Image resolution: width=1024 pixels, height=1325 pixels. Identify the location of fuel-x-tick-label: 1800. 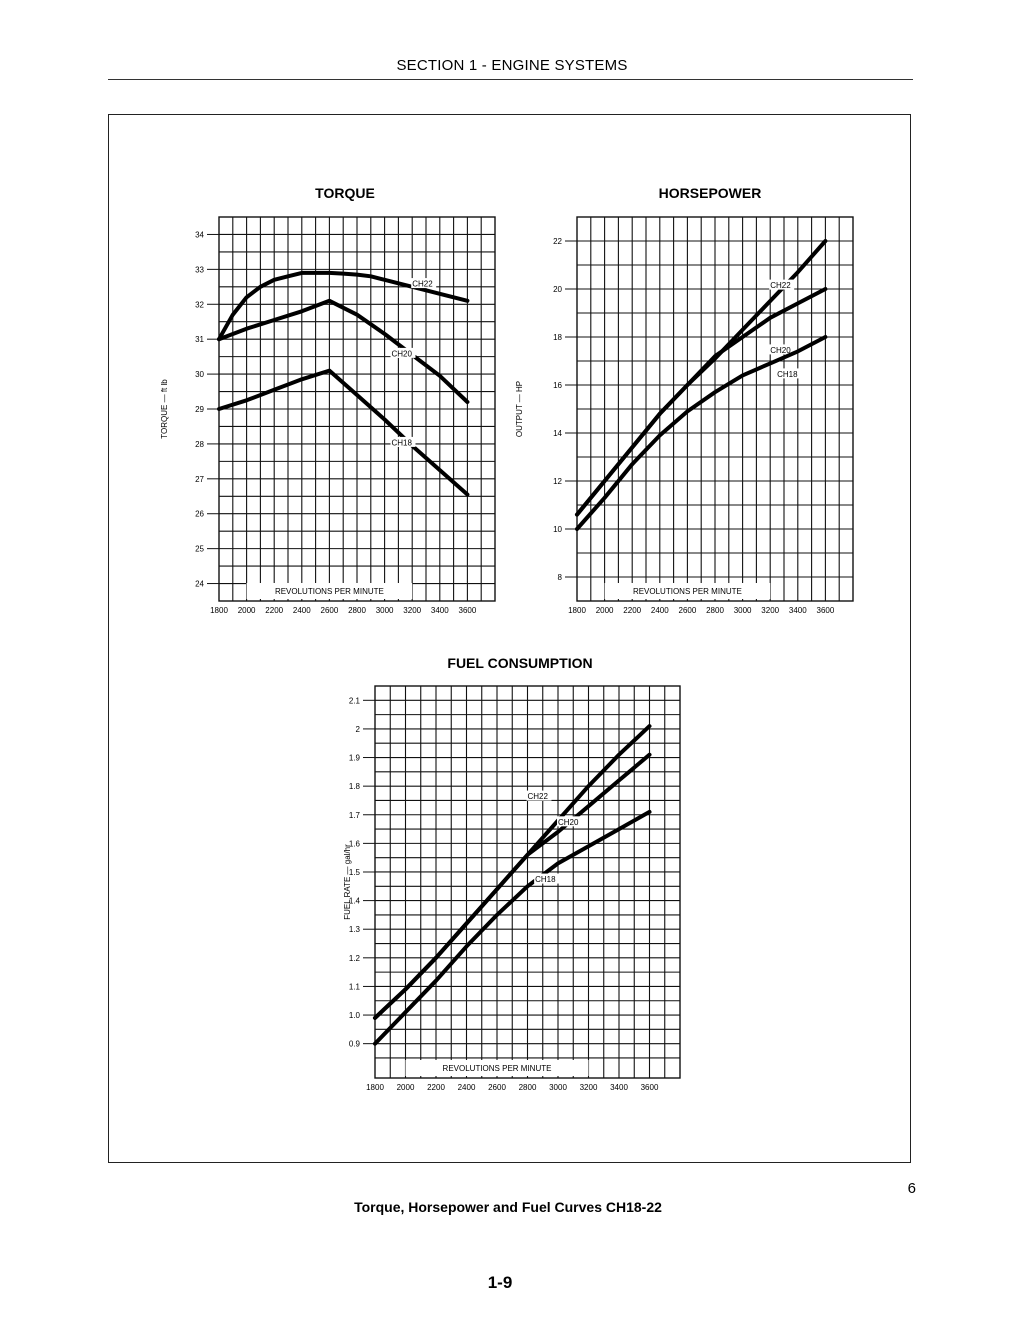
(375, 1087).